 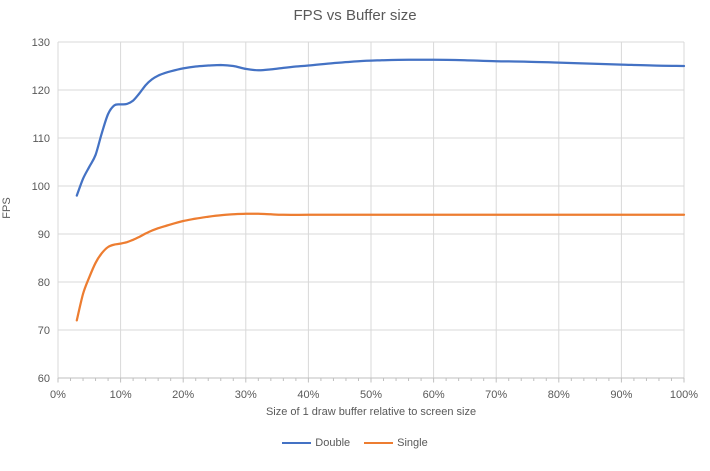 I want to click on y-tick-label: 90, so click(x=44, y=235).